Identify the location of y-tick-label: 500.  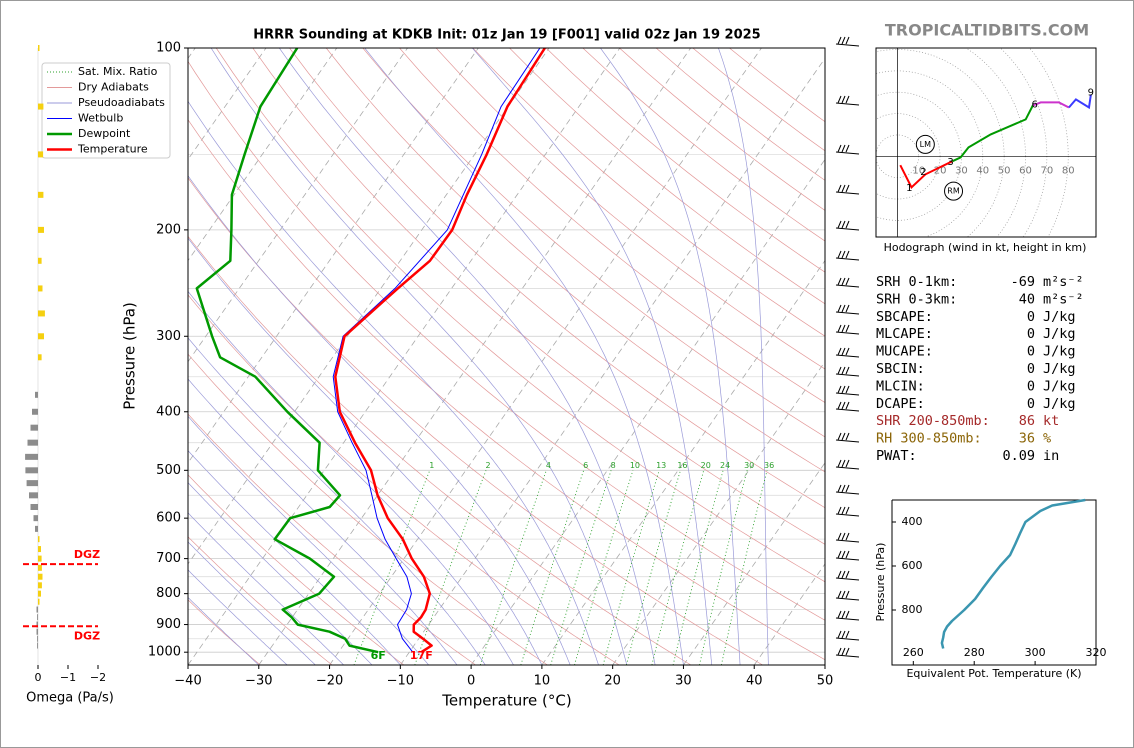
(168, 470).